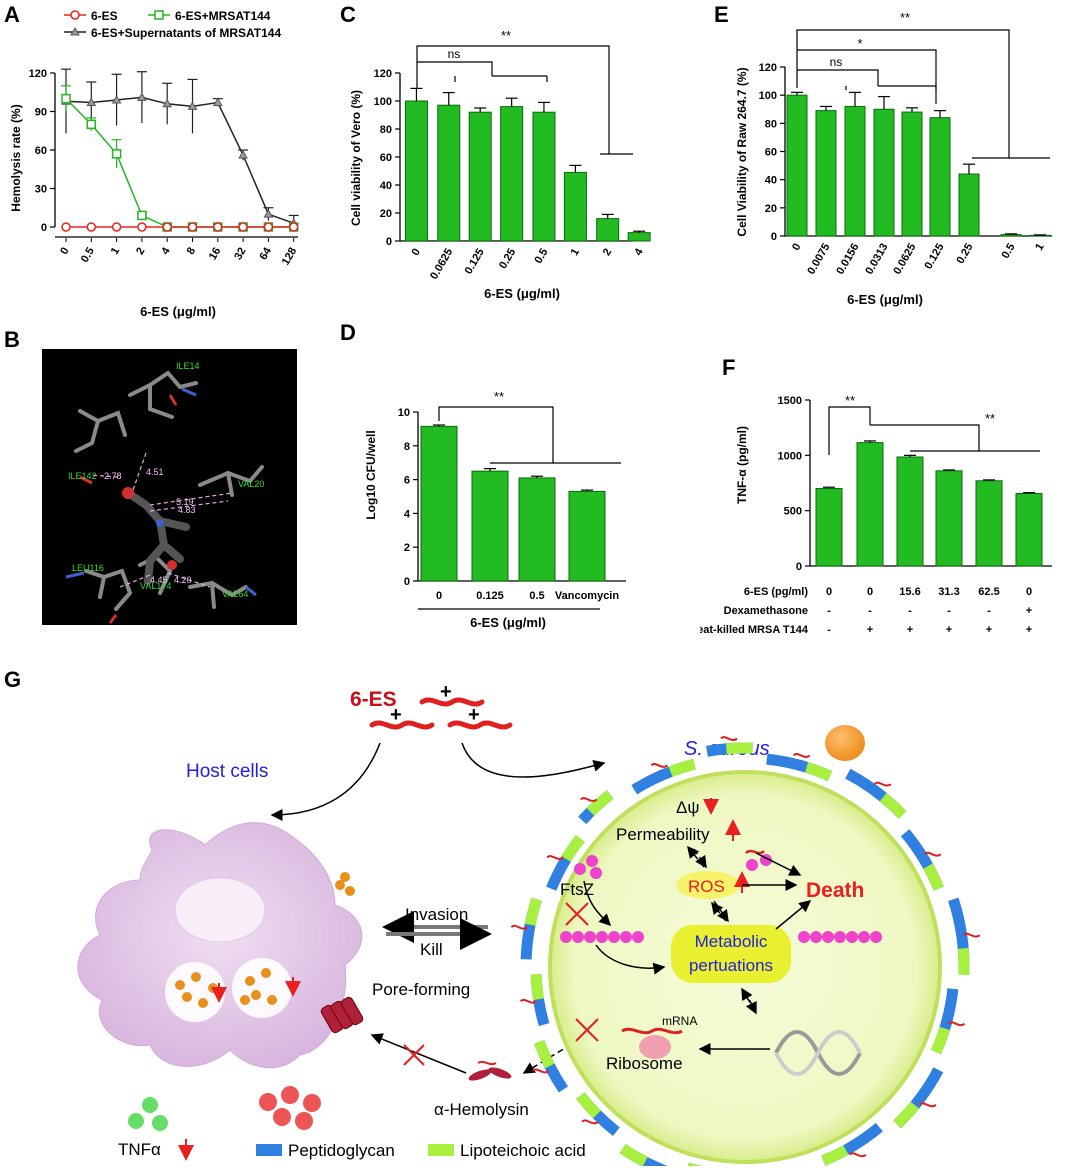 The image size is (1065, 1171). I want to click on chart-f-row2-cell-0: -, so click(829, 611).